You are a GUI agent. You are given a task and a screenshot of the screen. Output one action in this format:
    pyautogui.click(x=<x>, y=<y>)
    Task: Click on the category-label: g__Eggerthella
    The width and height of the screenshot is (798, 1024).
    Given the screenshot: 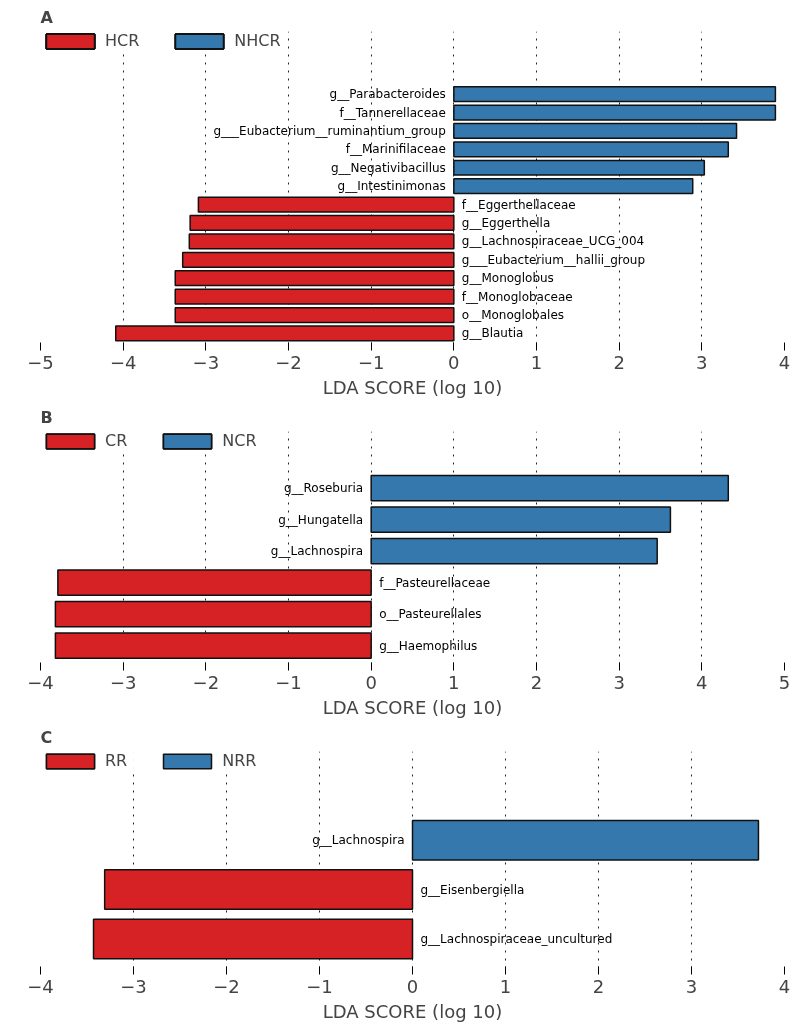 What is the action you would take?
    pyautogui.click(x=506, y=222)
    